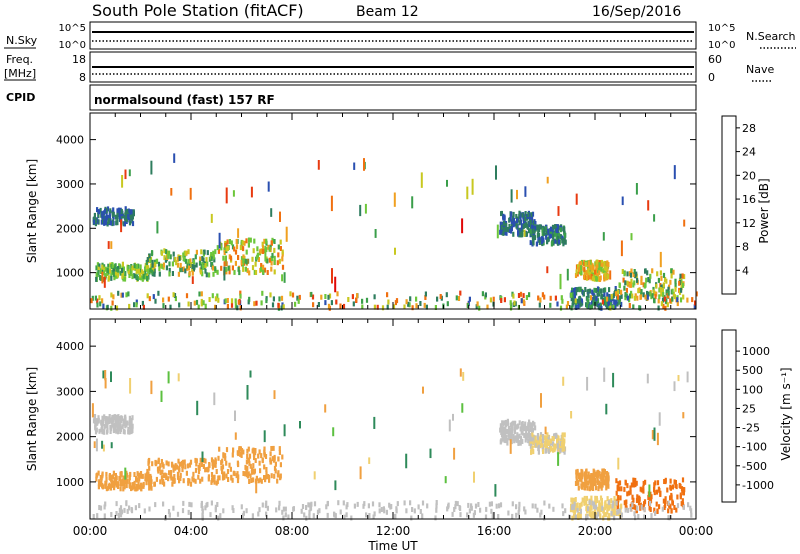 This screenshot has height=554, width=800. Describe the element at coordinates (184, 100) in the screenshot. I see `program-label: normalsound (fast) 157 RF` at that location.